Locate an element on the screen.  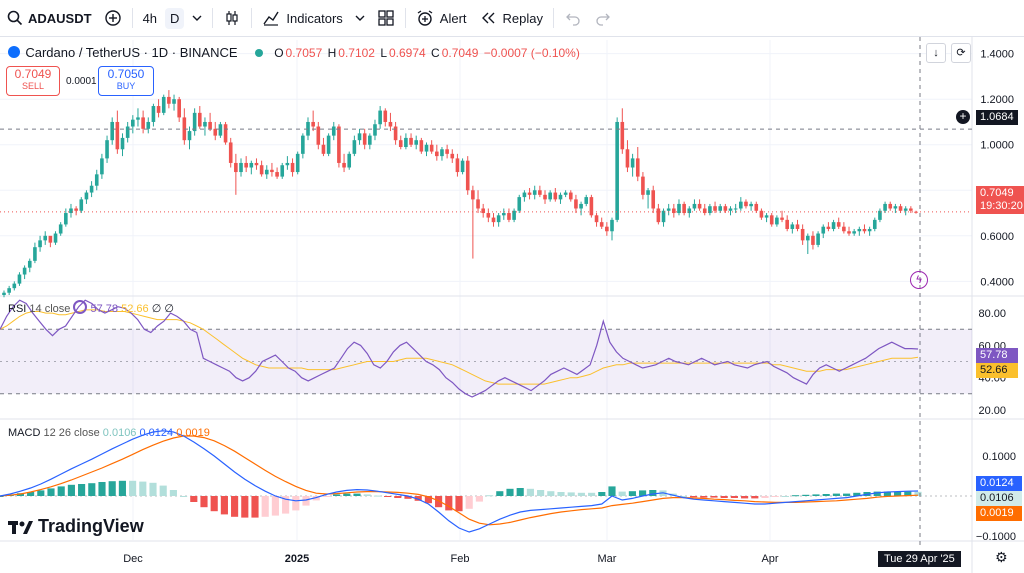
replay-button: Replay is located at coordinates (511, 18).